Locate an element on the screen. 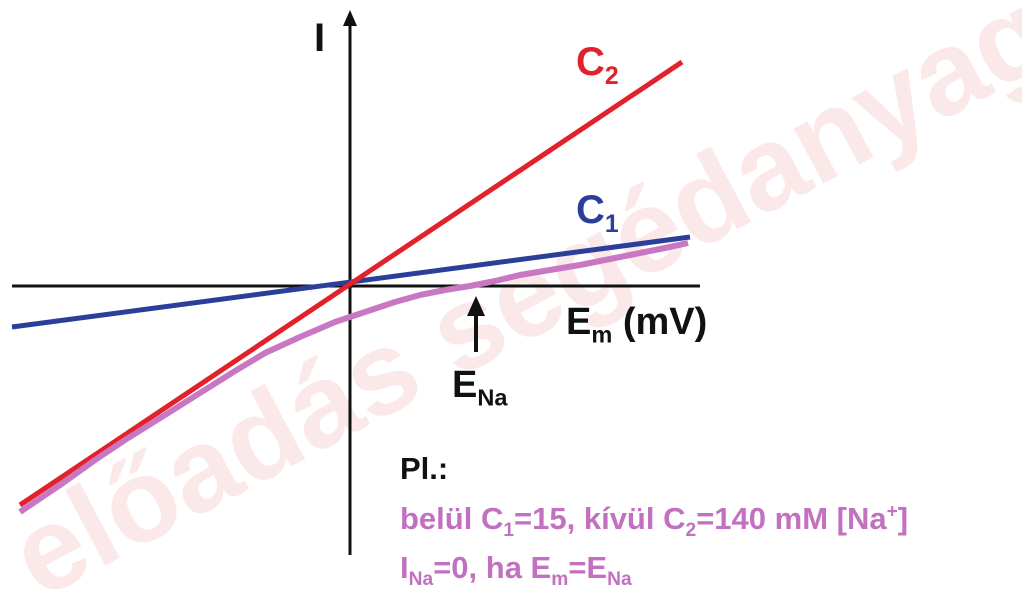 This screenshot has width=1022, height=592. example-line2-a: I is located at coordinates (404, 567).